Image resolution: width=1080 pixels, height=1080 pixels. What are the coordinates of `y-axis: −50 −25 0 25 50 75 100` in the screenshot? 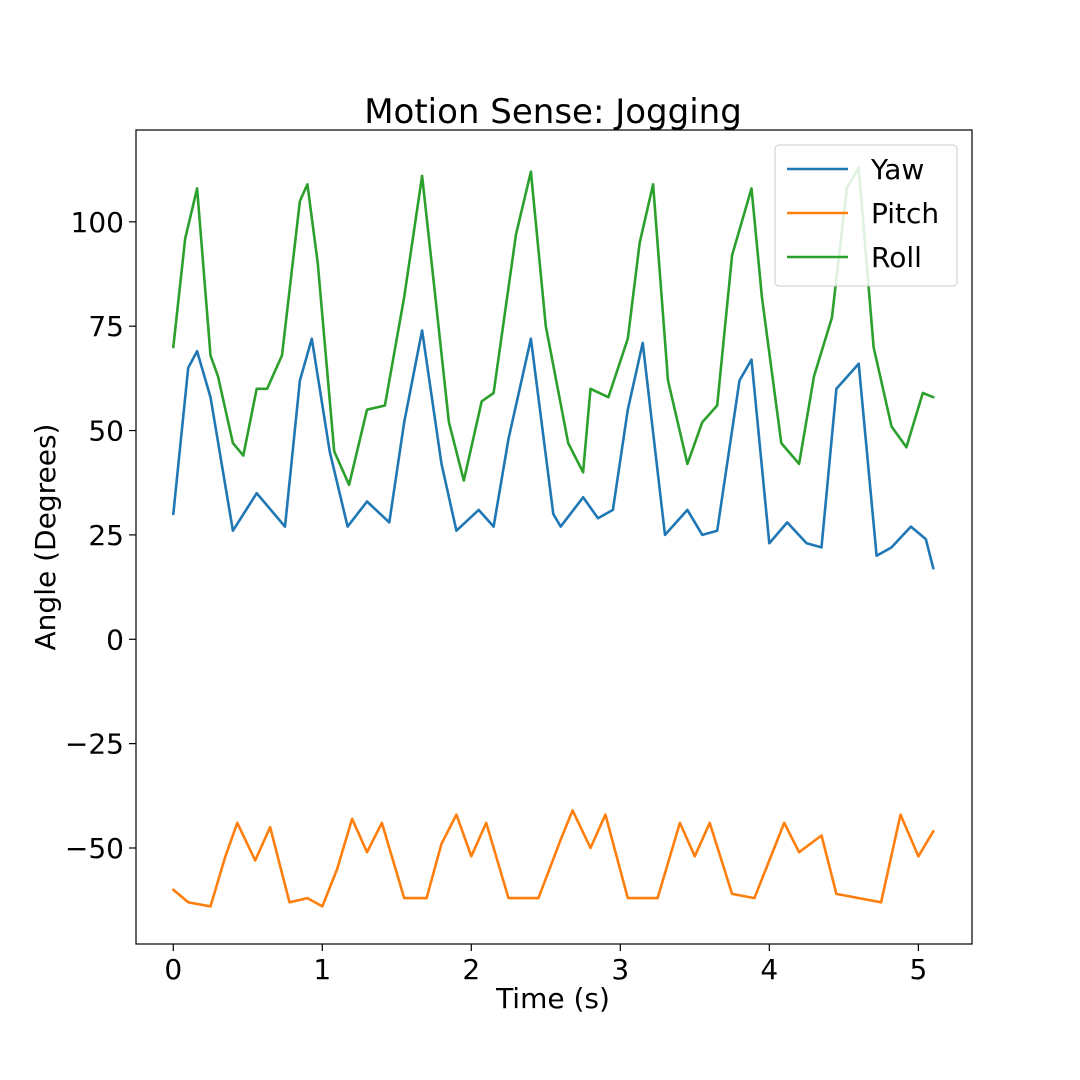 It's located at (100, 535).